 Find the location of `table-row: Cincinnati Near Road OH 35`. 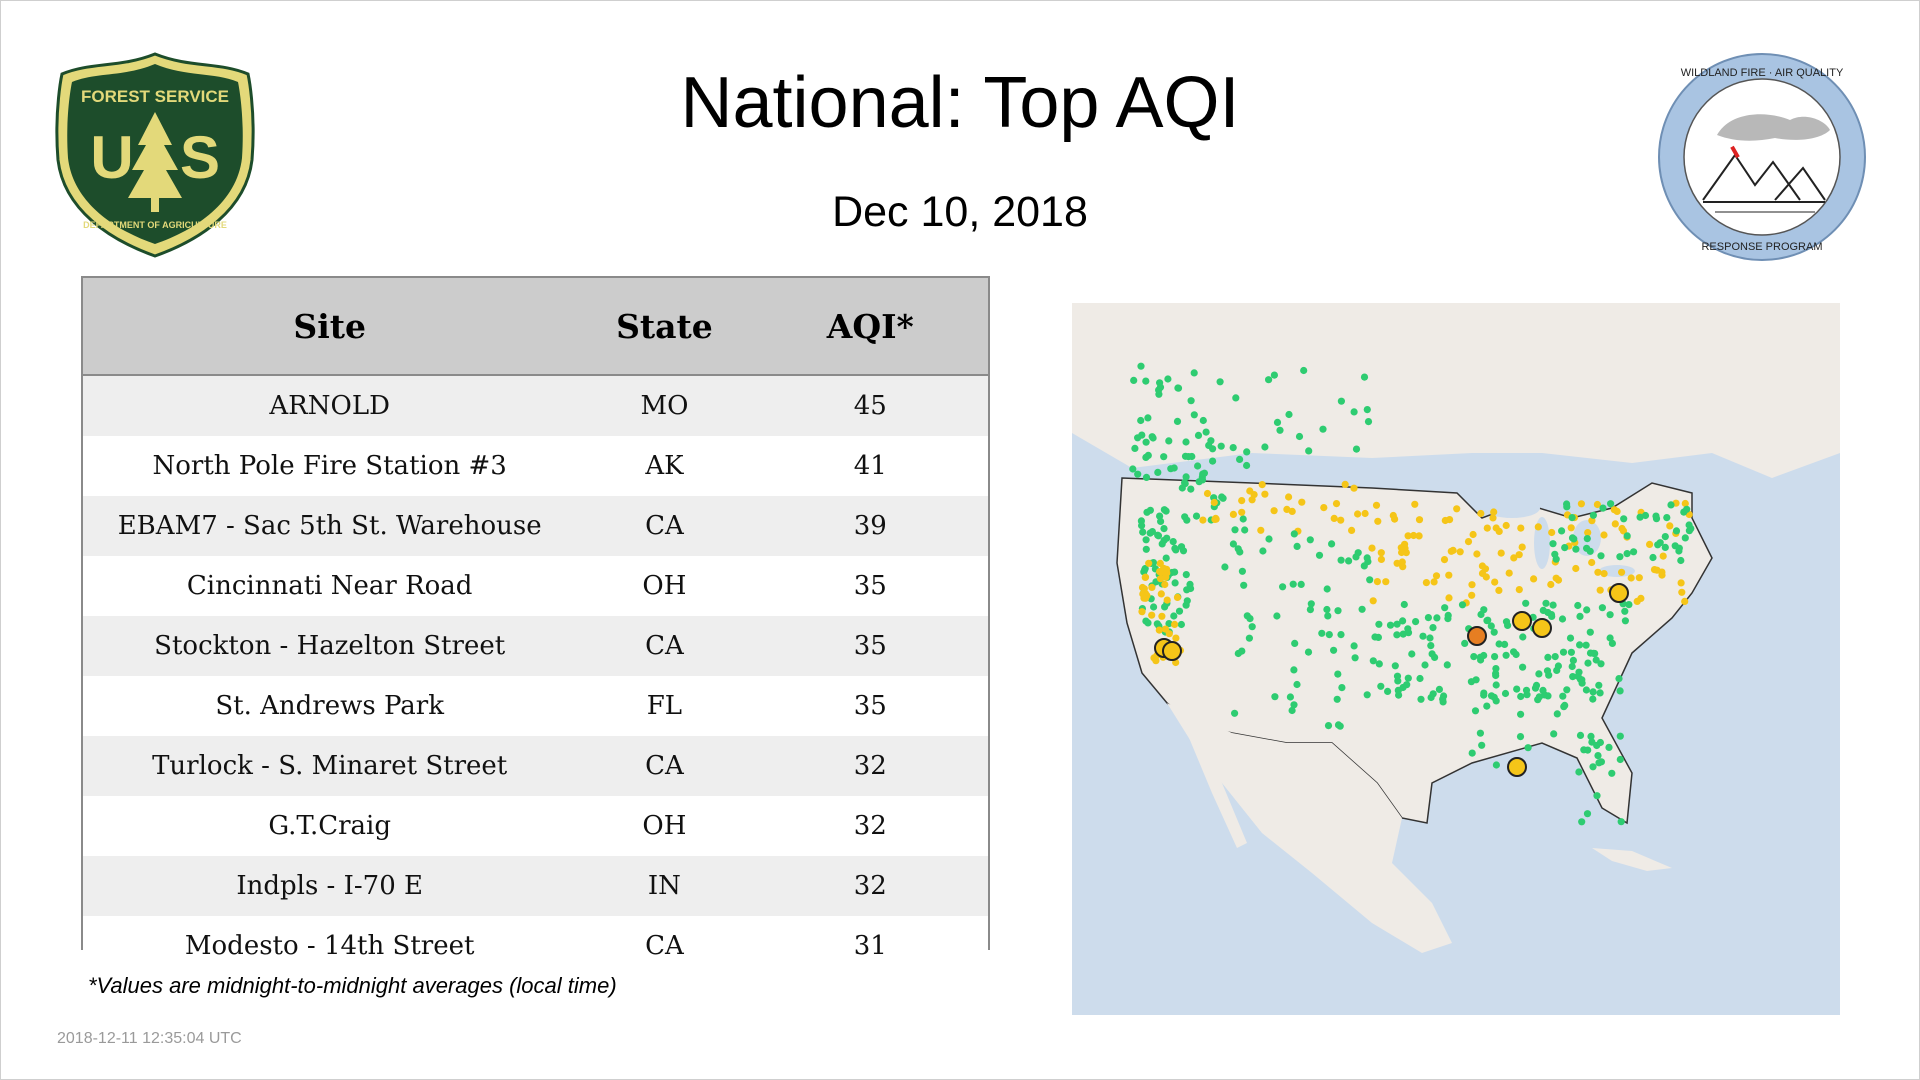

table-row: Cincinnati Near Road OH 35 is located at coordinates (535, 586).